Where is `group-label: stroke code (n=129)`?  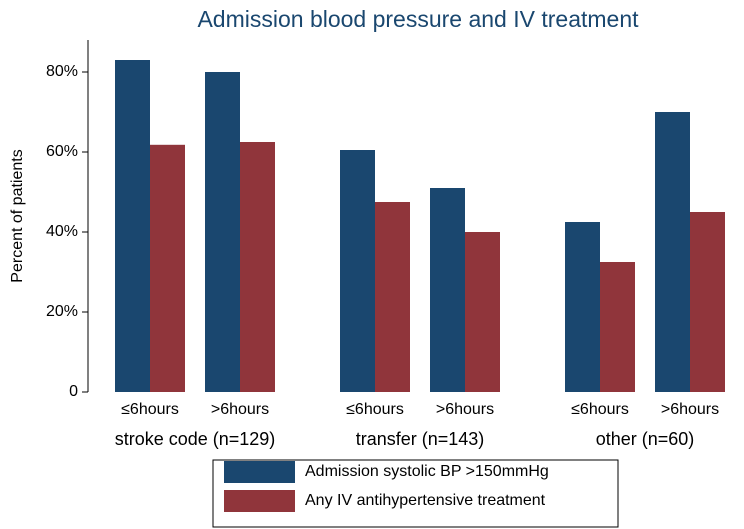
group-label: stroke code (n=129) is located at coordinates (195, 439).